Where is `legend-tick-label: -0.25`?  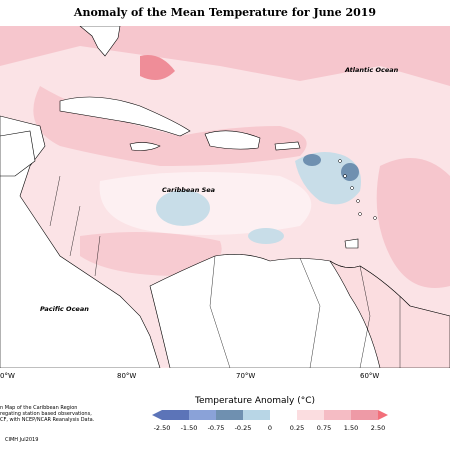 legend-tick-label: -0.25 is located at coordinates (243, 428).